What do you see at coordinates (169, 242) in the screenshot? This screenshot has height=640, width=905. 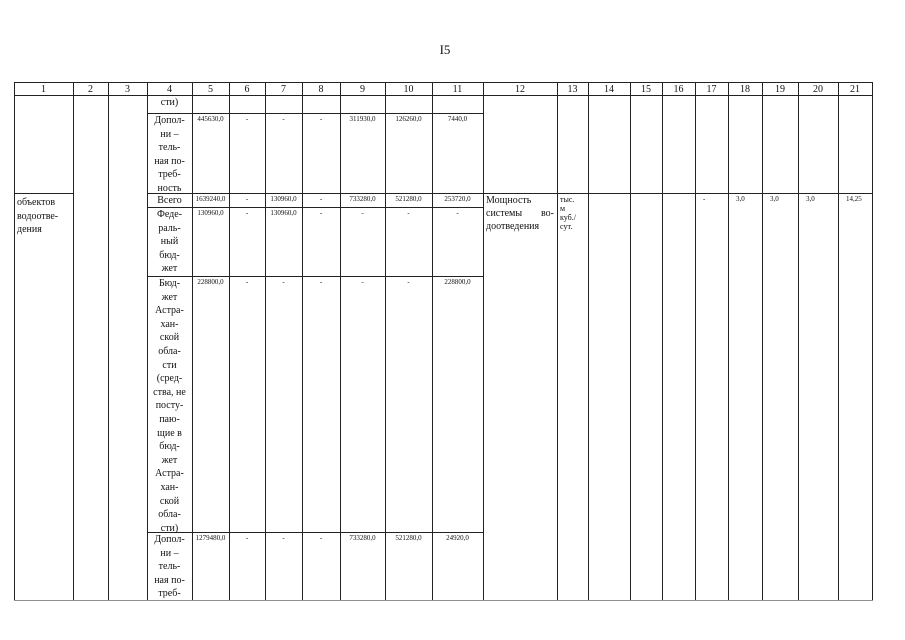 I see `table-cell: Феде- раль- ный бюд- жет` at bounding box center [169, 242].